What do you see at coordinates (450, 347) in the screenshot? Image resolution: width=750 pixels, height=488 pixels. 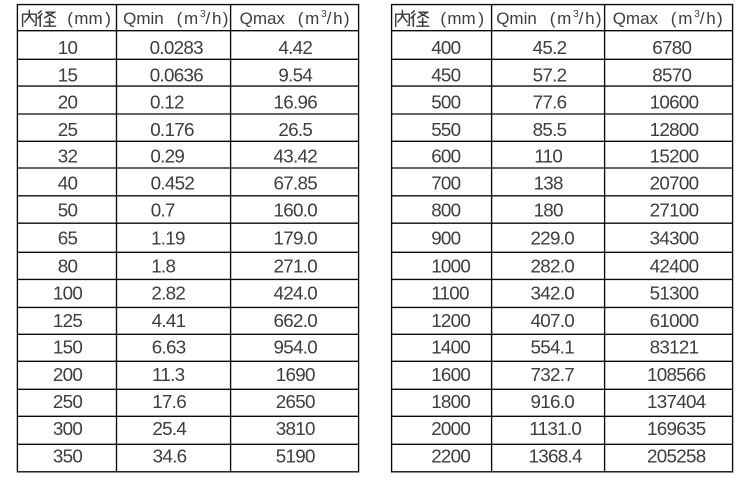 I see `svg-text: 1400` at bounding box center [450, 347].